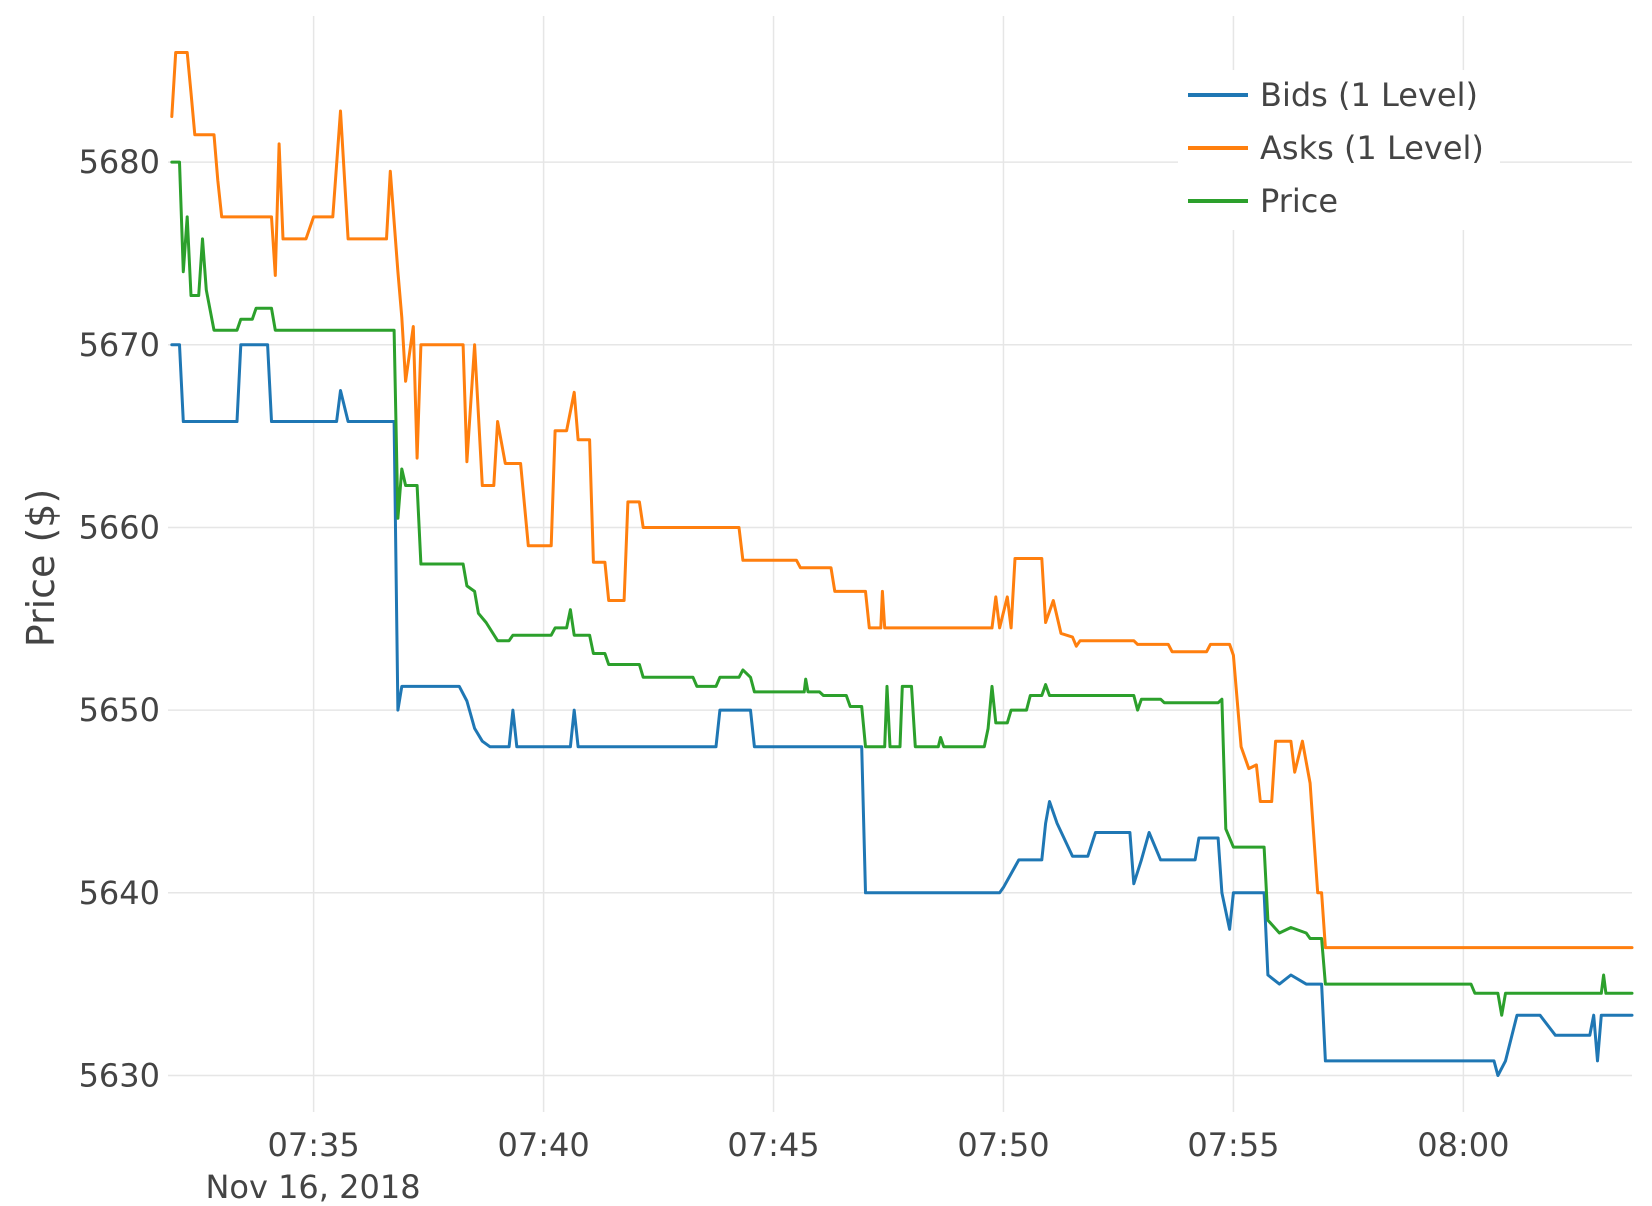 This screenshot has width=1652, height=1206. Describe the element at coordinates (119, 527) in the screenshot. I see `y-tick-label: 5660` at that location.